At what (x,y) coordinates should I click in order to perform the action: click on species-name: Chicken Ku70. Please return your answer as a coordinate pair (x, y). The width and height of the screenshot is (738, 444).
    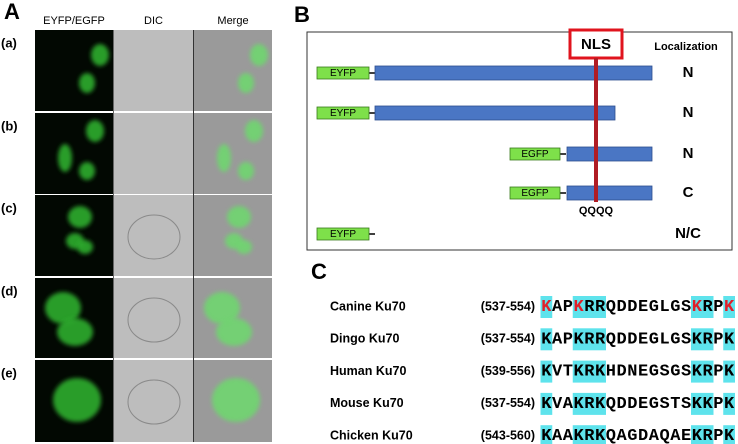
    Looking at the image, I should click on (371, 435).